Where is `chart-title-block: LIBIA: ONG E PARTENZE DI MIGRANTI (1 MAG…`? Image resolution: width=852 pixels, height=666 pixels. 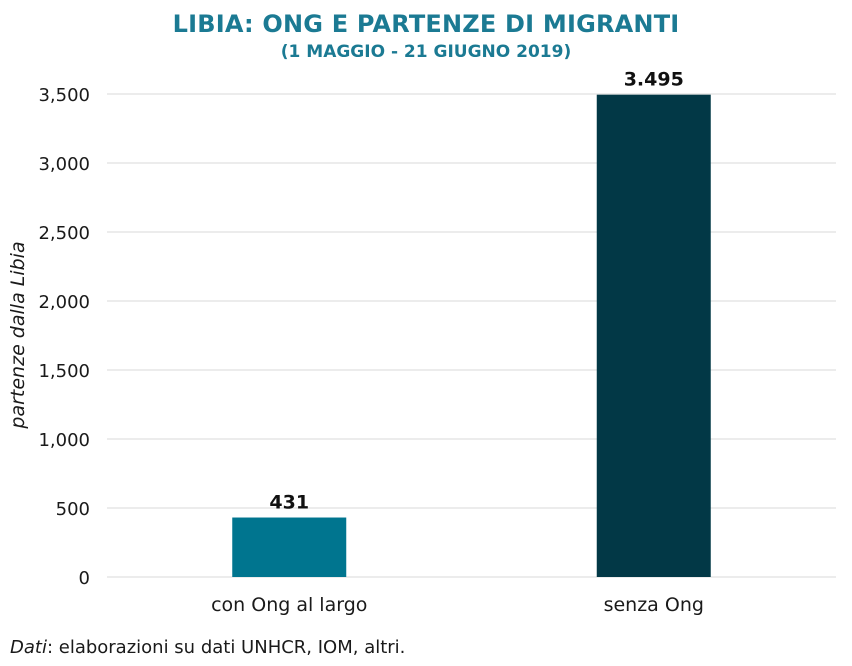
chart-title-block: LIBIA: ONG E PARTENZE DI MIGRANTI (1 MAG… is located at coordinates (426, 36).